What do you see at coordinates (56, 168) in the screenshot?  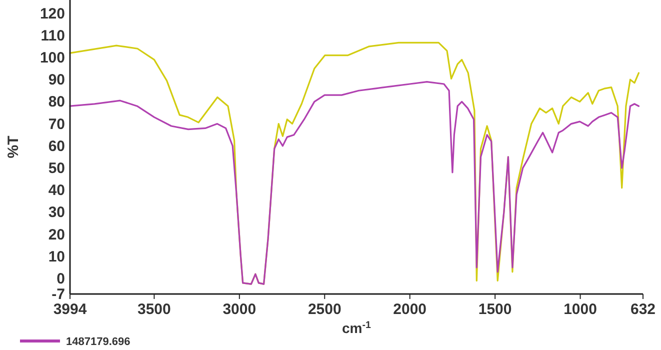 I see `y-tick-label: 50` at bounding box center [56, 168].